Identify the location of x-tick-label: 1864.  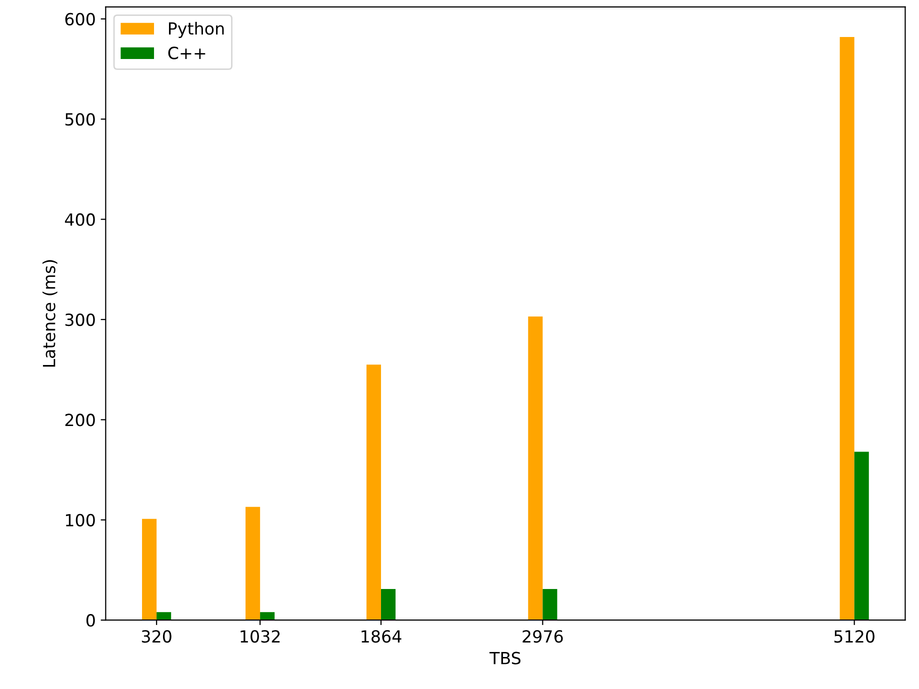
(382, 636).